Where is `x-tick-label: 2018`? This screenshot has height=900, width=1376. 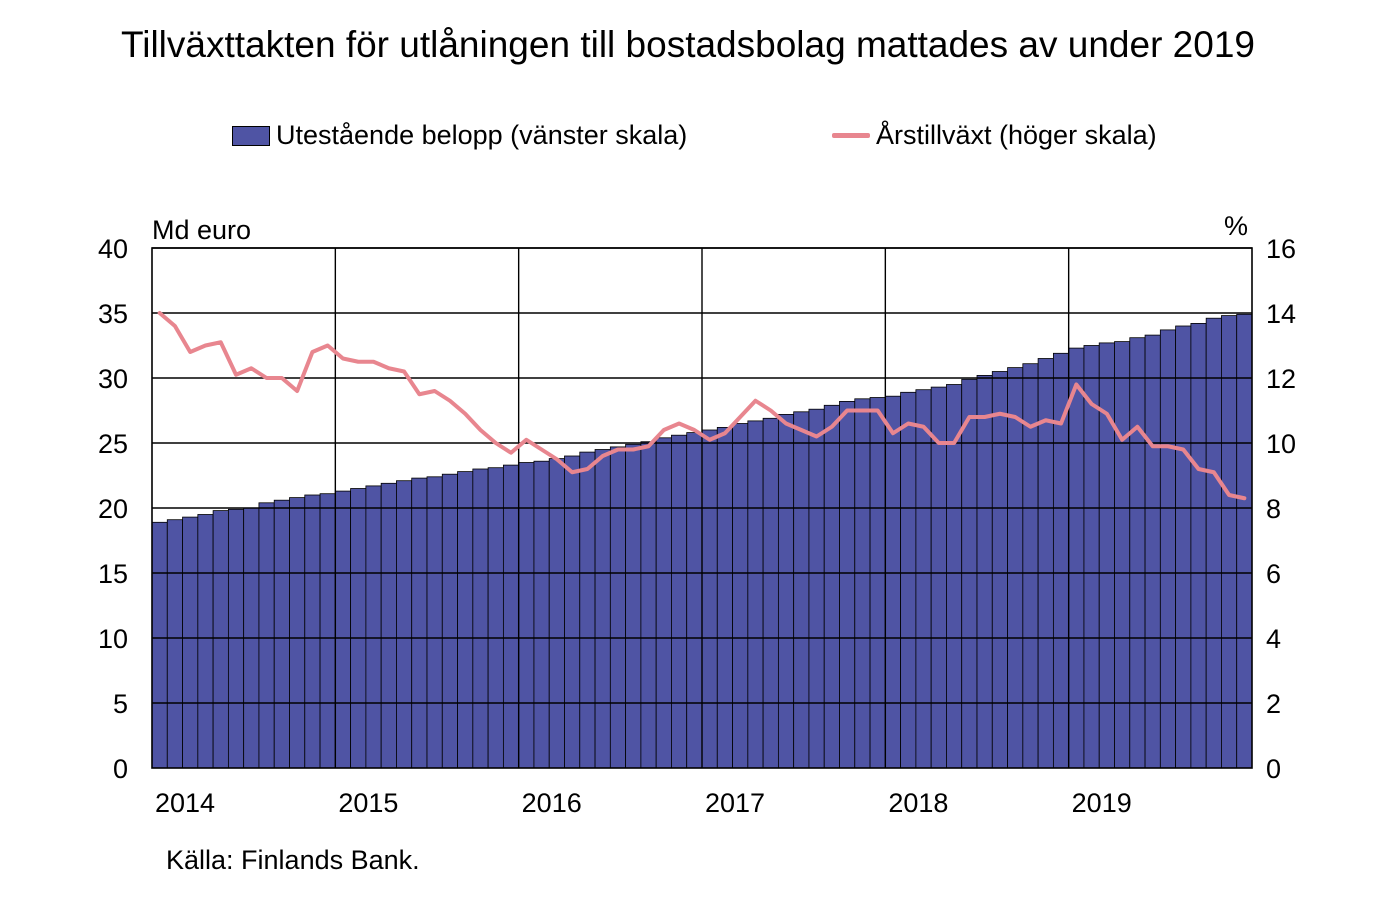 x-tick-label: 2018 is located at coordinates (918, 803).